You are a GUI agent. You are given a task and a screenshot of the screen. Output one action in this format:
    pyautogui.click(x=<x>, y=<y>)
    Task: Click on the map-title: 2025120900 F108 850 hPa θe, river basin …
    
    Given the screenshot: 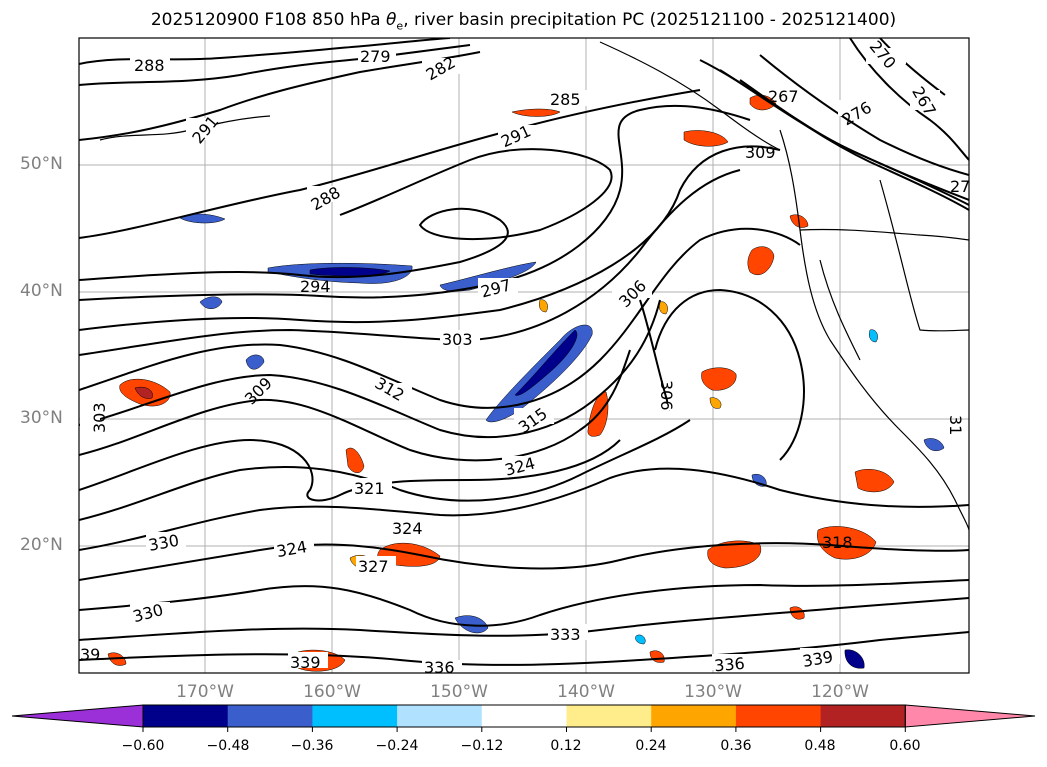 What is the action you would take?
    pyautogui.click(x=523, y=21)
    